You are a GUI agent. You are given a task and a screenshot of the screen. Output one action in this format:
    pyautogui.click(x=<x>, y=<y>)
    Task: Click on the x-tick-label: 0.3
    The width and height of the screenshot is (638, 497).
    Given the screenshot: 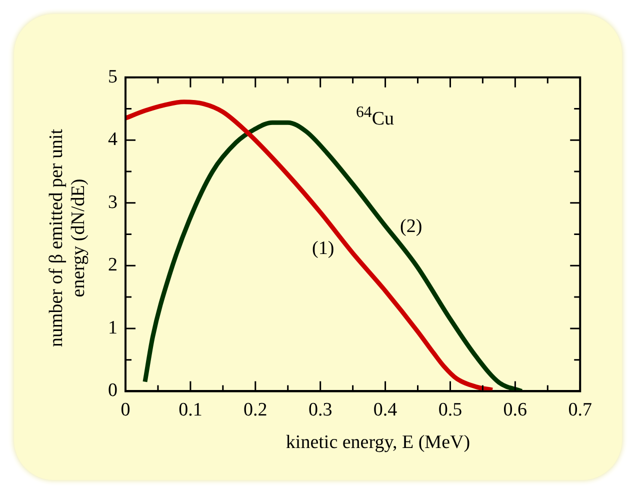 What is the action you would take?
    pyautogui.click(x=320, y=410)
    